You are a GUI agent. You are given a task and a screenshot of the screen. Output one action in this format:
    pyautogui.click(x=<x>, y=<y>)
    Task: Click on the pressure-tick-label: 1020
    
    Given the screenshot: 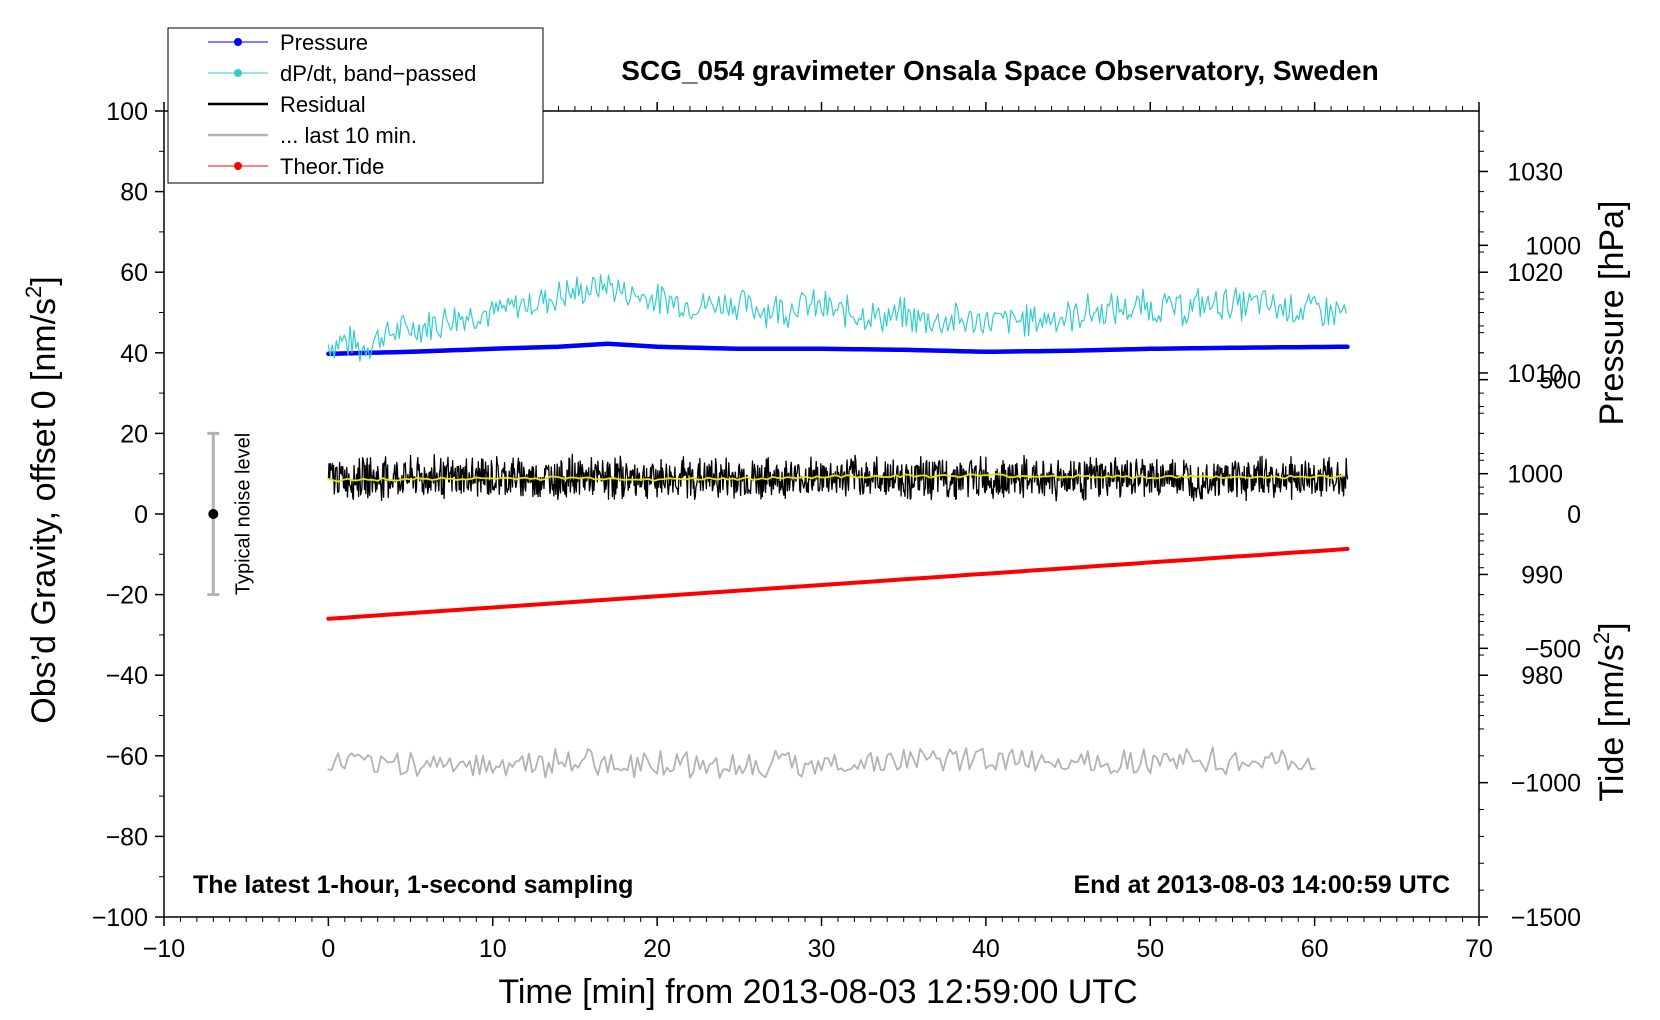 What is the action you would take?
    pyautogui.click(x=1535, y=273)
    